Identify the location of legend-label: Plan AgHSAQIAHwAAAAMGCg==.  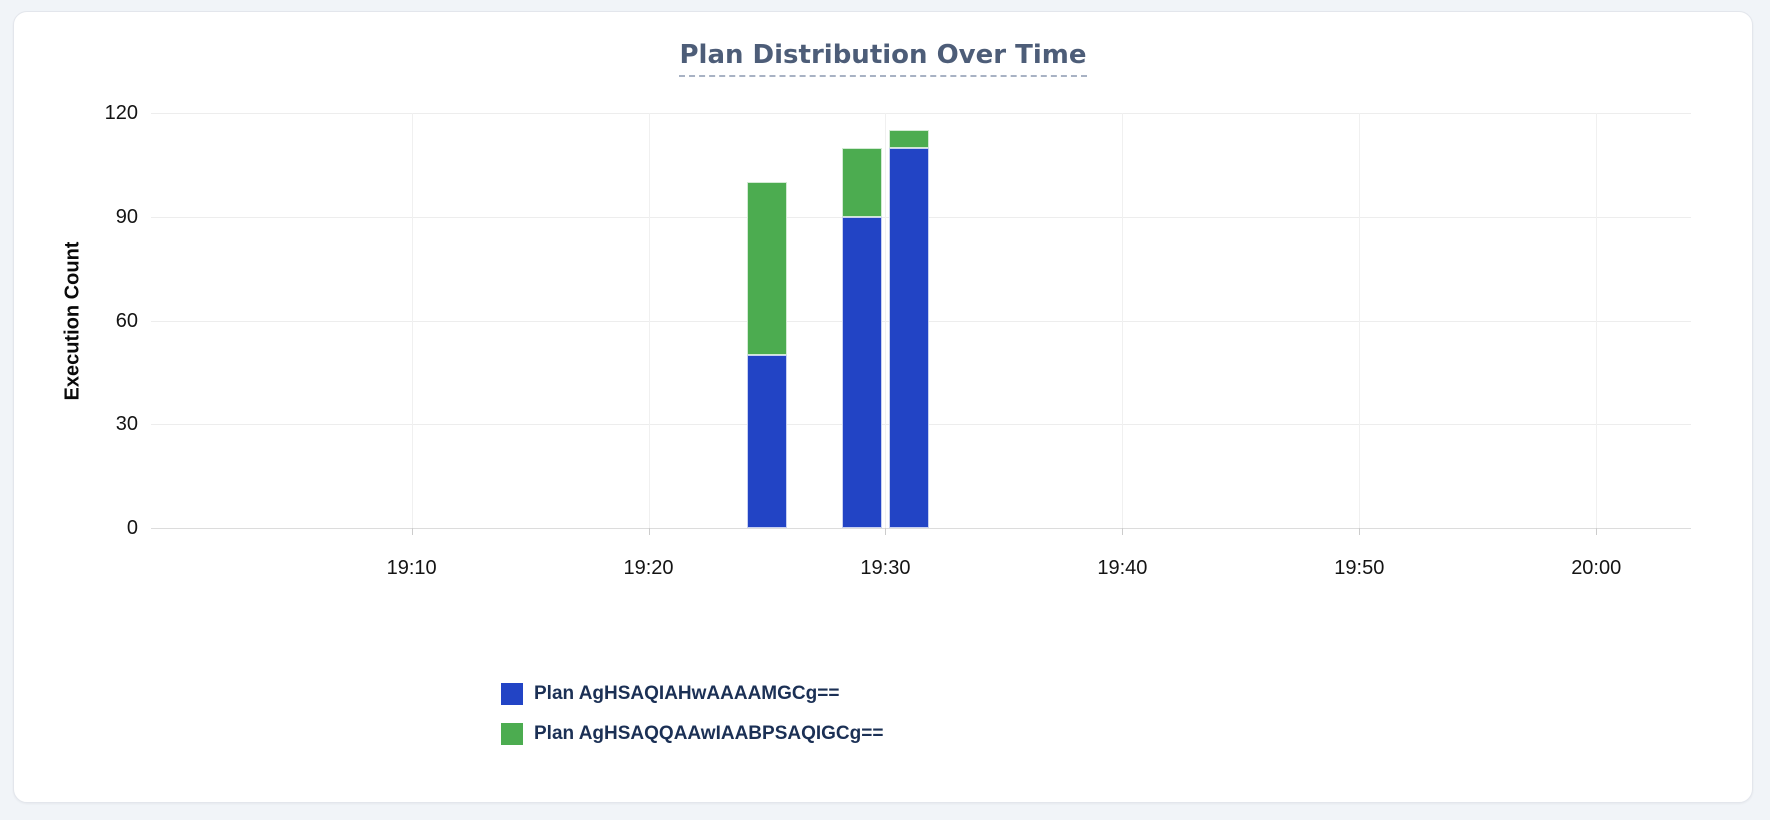
(687, 693).